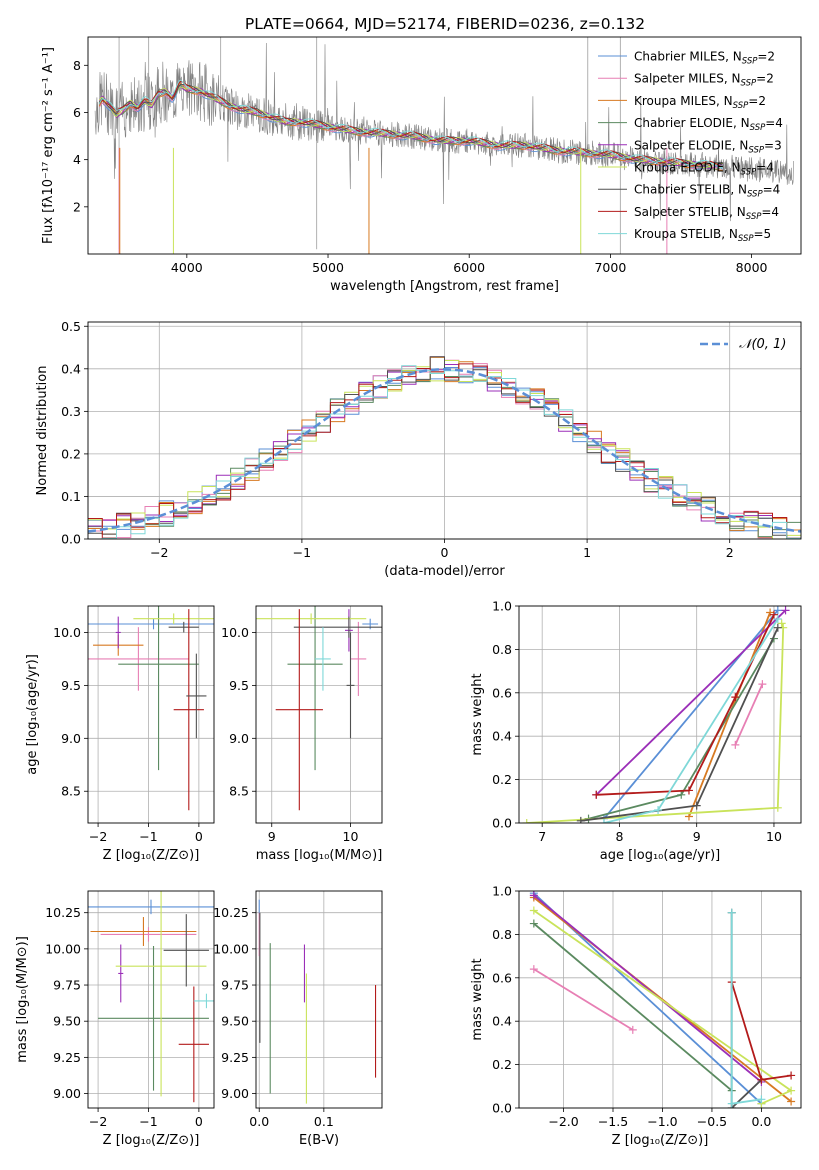 The height and width of the screenshot is (1170, 819). Describe the element at coordinates (697, 836) in the screenshot. I see `x-tick-label: 9` at that location.